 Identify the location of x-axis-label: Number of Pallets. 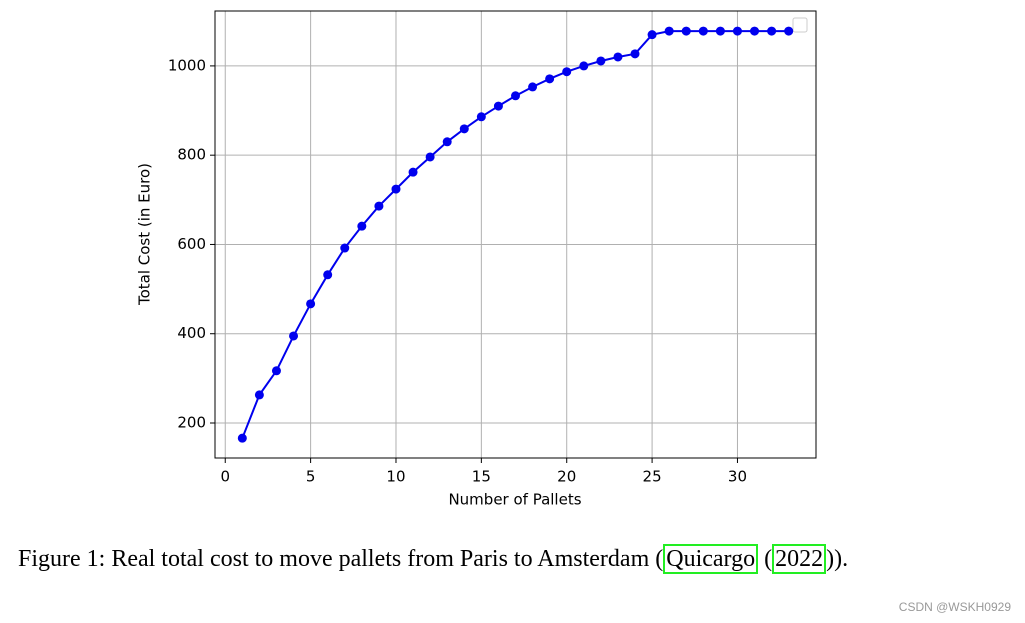
(514, 500).